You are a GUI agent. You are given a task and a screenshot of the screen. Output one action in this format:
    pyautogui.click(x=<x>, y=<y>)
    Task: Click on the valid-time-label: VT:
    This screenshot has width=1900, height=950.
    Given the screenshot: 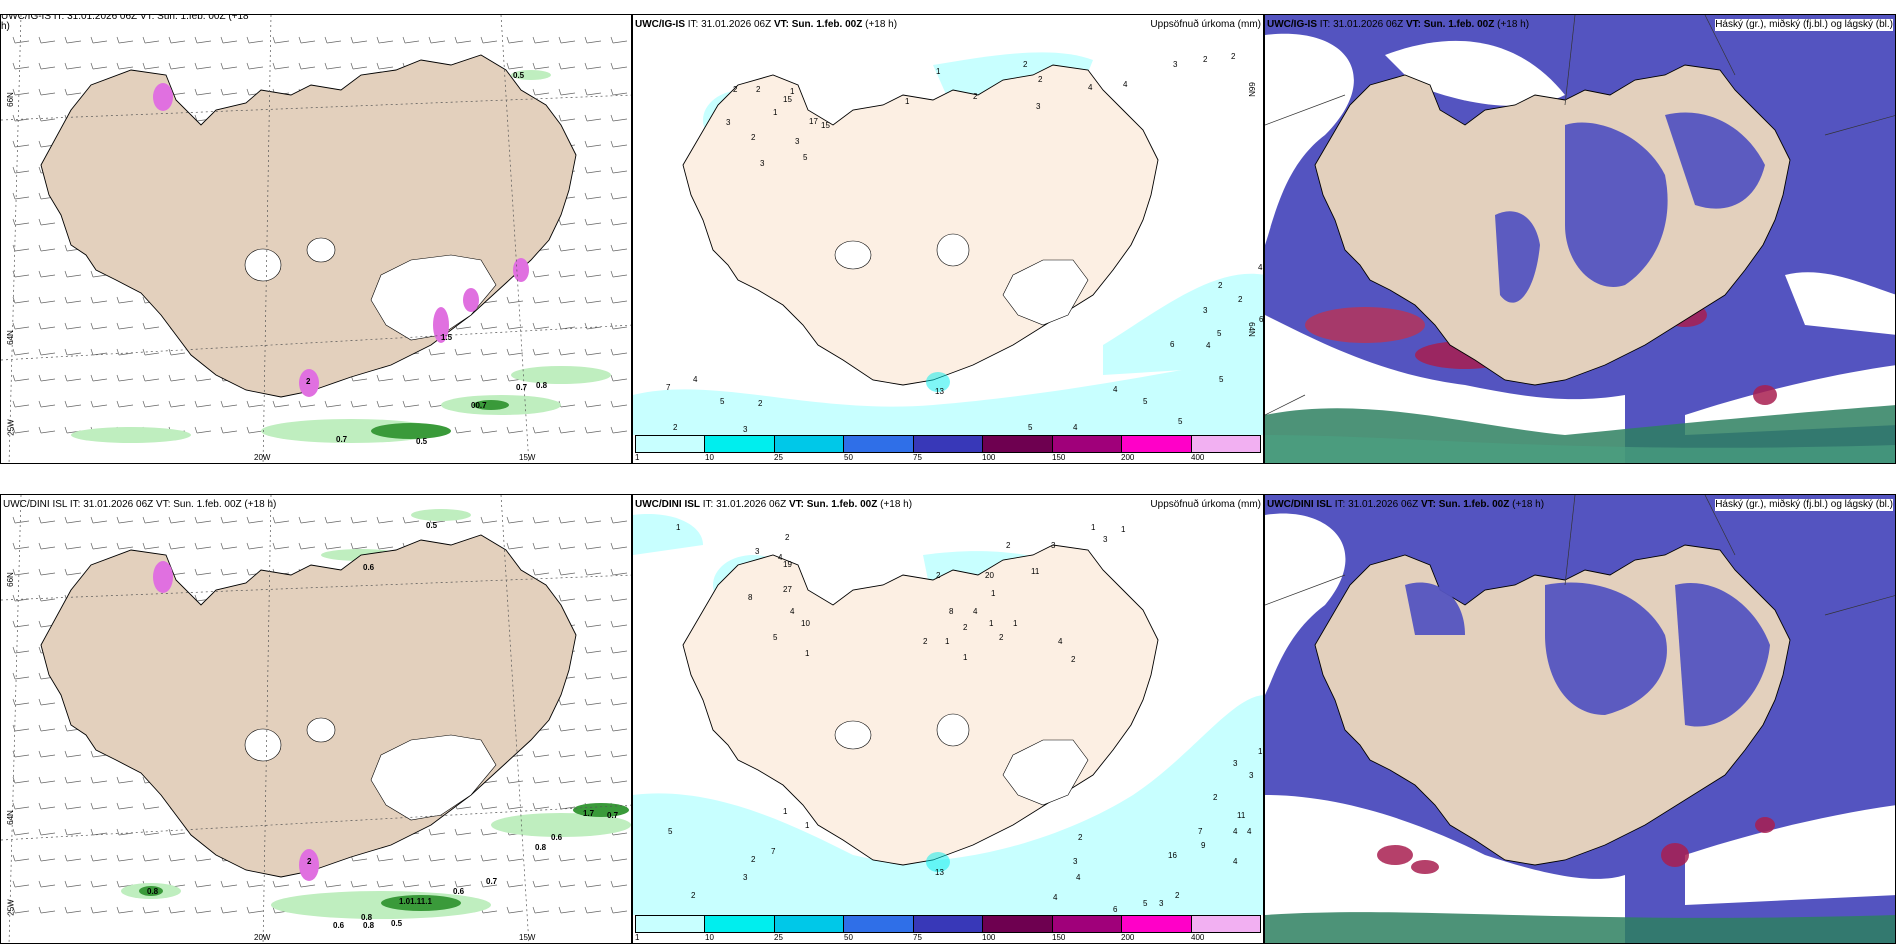 What is the action you would take?
    pyautogui.click(x=781, y=24)
    